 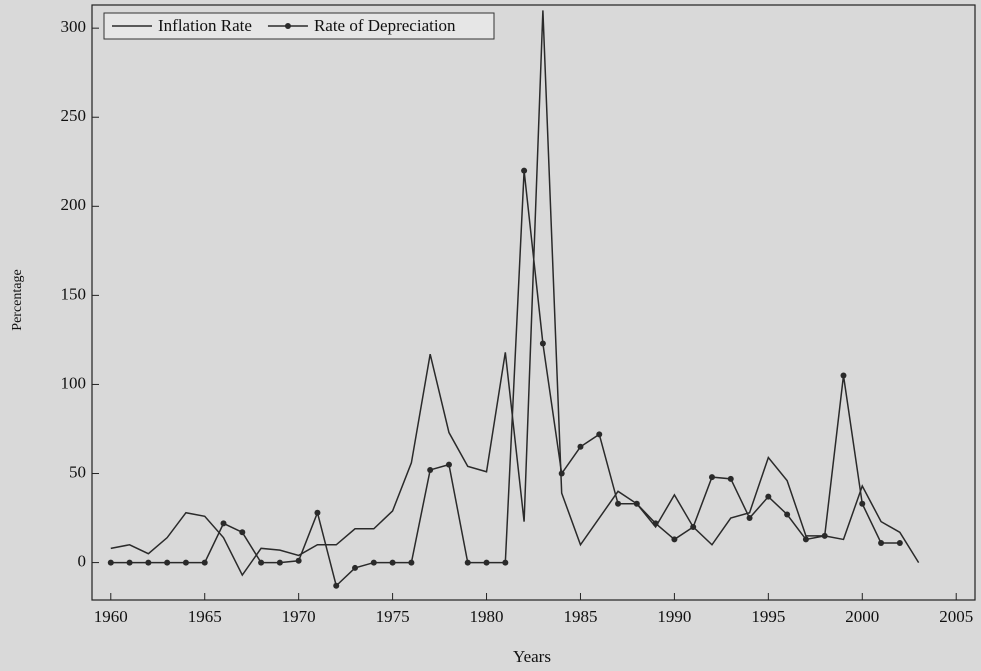 I want to click on x-tick-label: 1990, so click(x=674, y=616).